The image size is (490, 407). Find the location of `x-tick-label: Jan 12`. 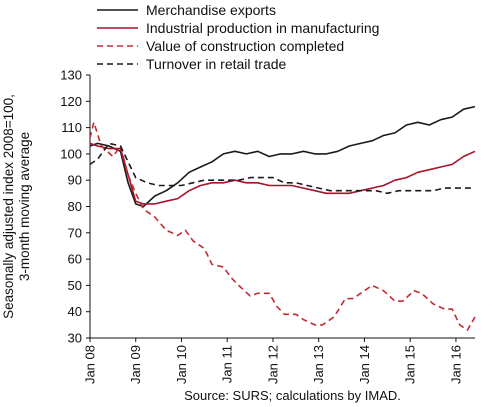

x-tick-label: Jan 12 is located at coordinates (272, 364).